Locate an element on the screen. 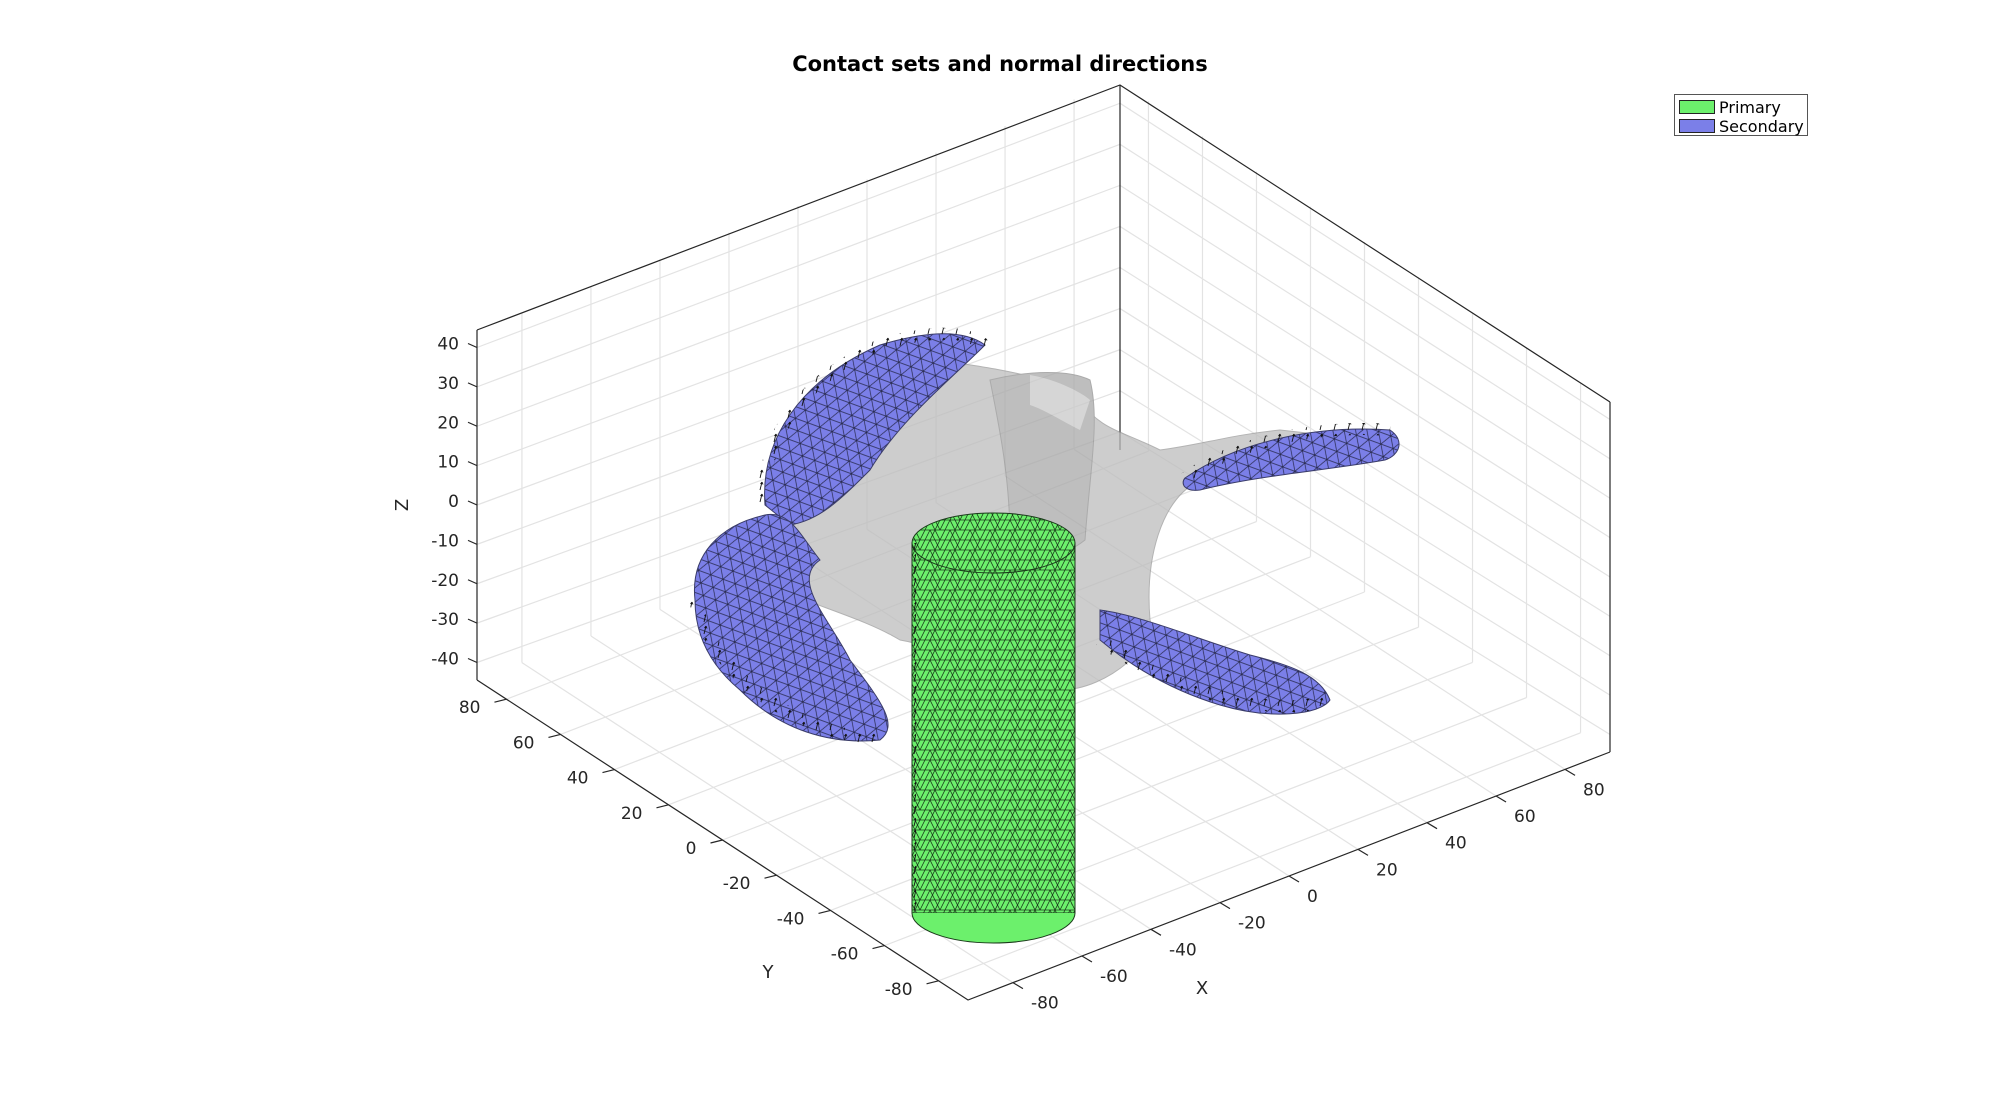  legend: Primary Secondary is located at coordinates (1741, 115).